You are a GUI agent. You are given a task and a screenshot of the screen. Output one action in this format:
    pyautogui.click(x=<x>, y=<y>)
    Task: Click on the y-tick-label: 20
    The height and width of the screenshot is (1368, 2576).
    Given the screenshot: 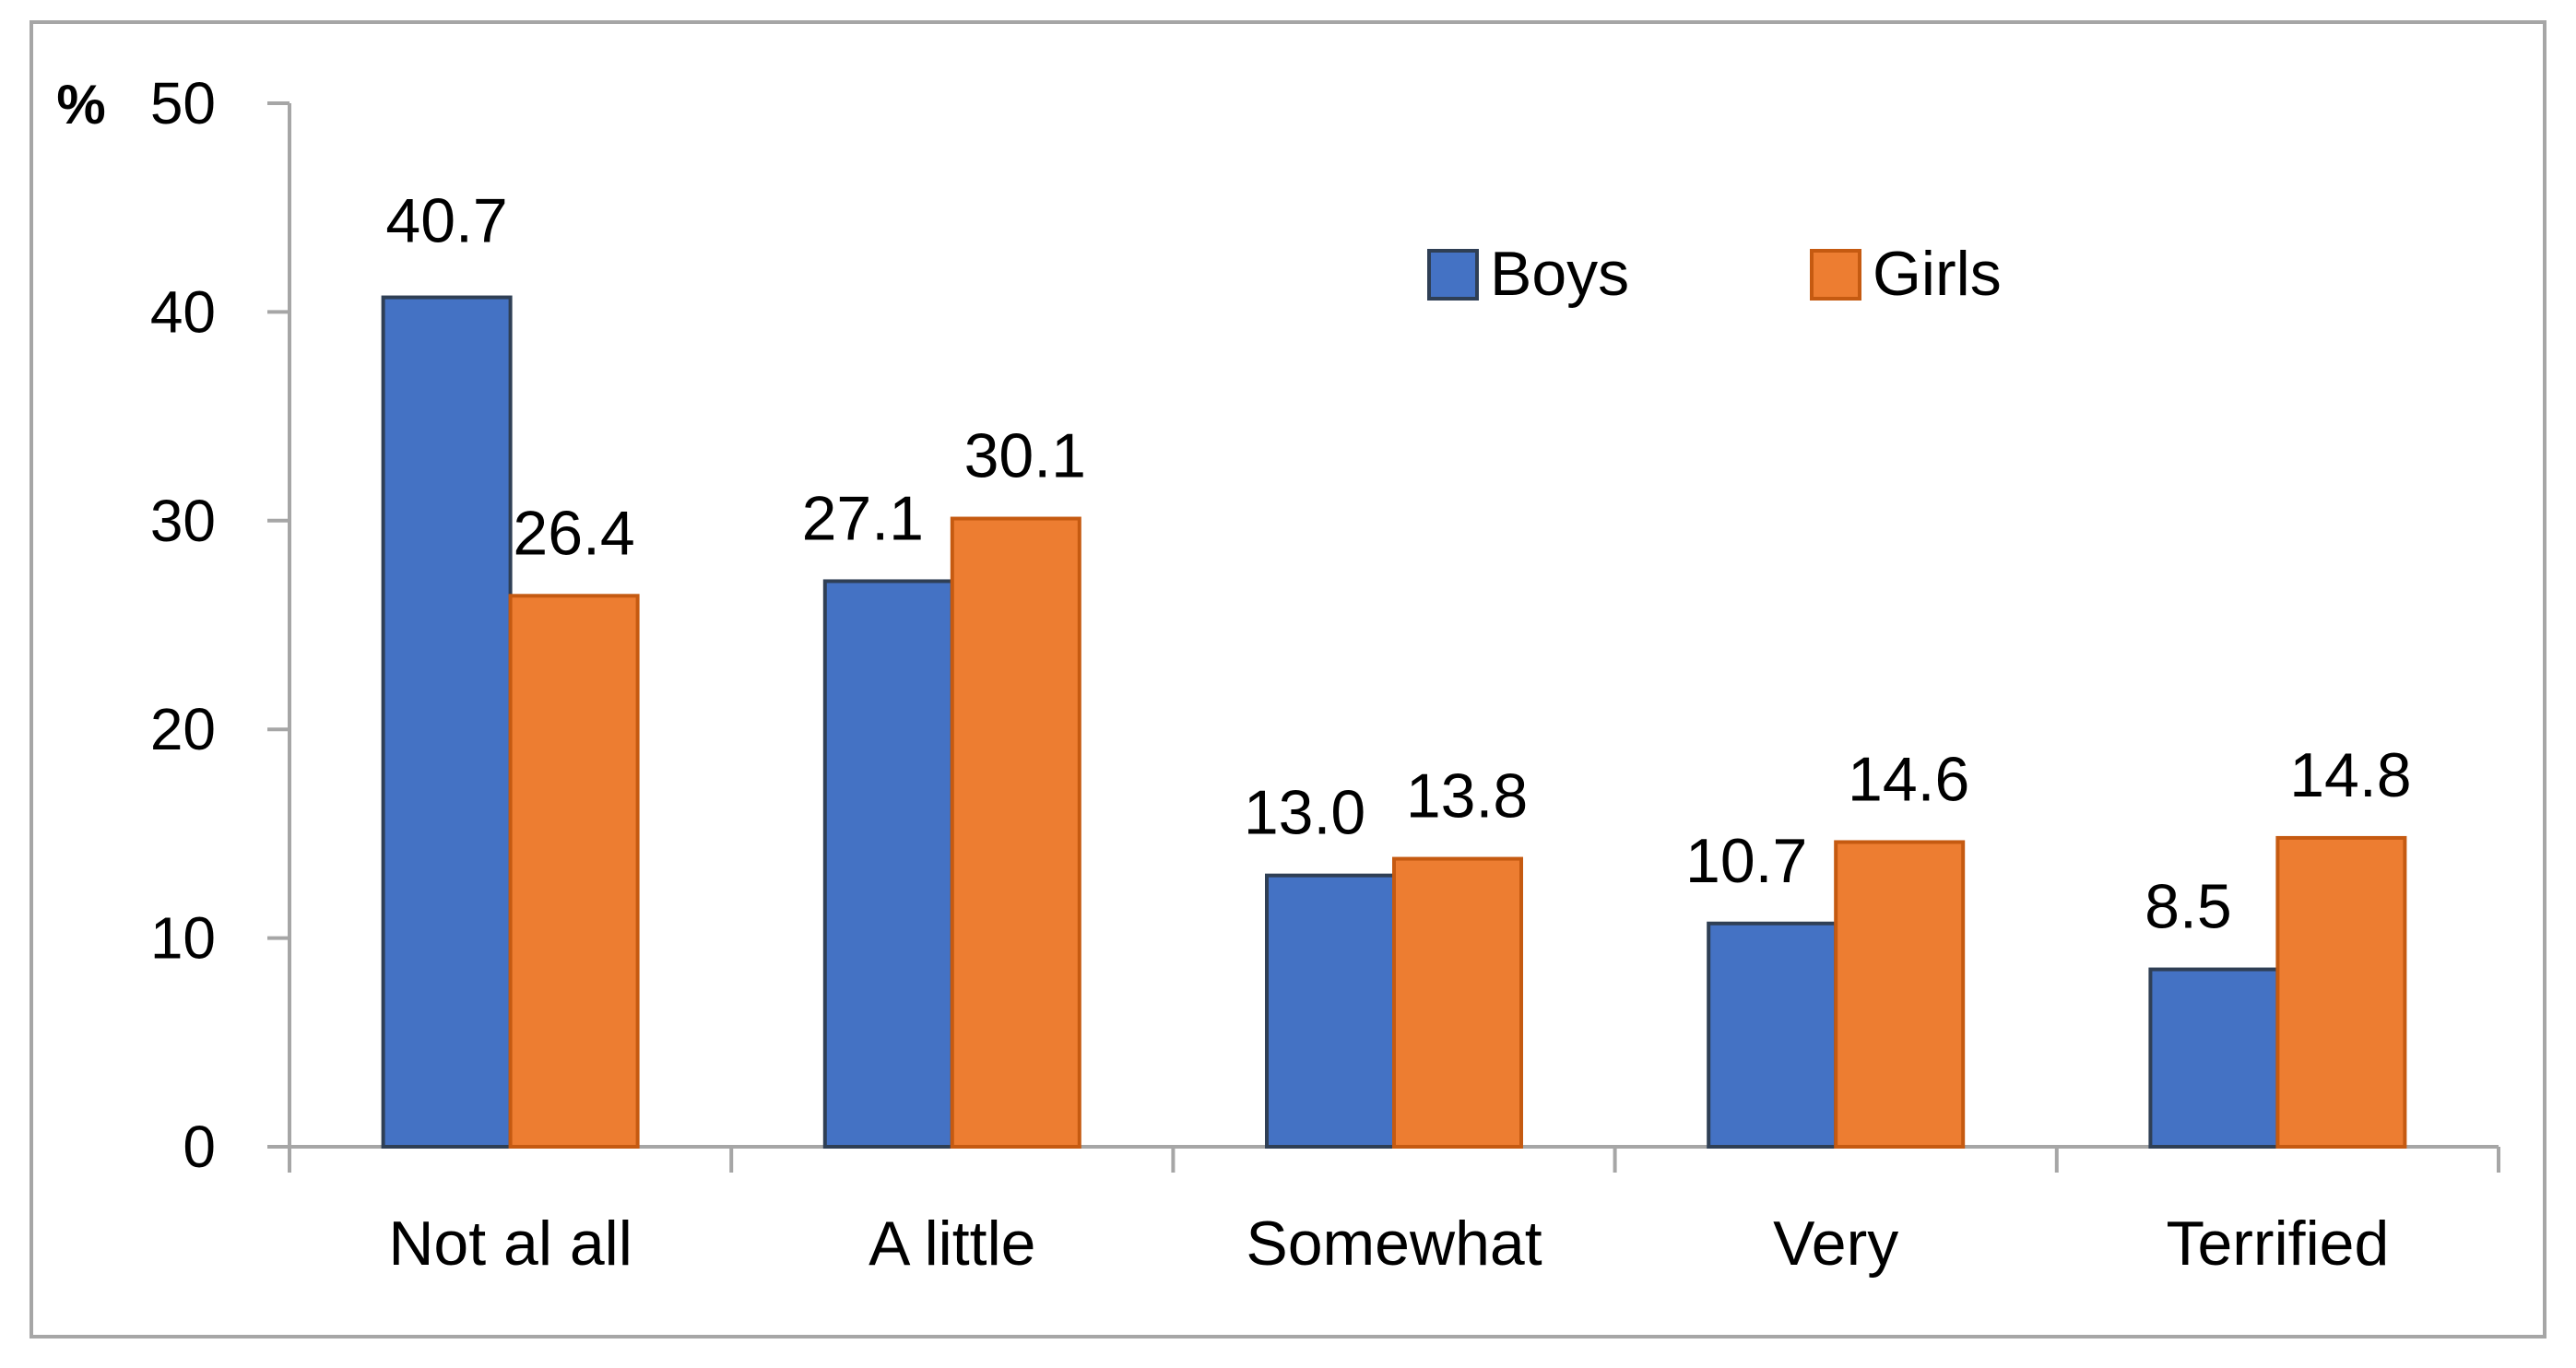 What is the action you would take?
    pyautogui.click(x=183, y=729)
    